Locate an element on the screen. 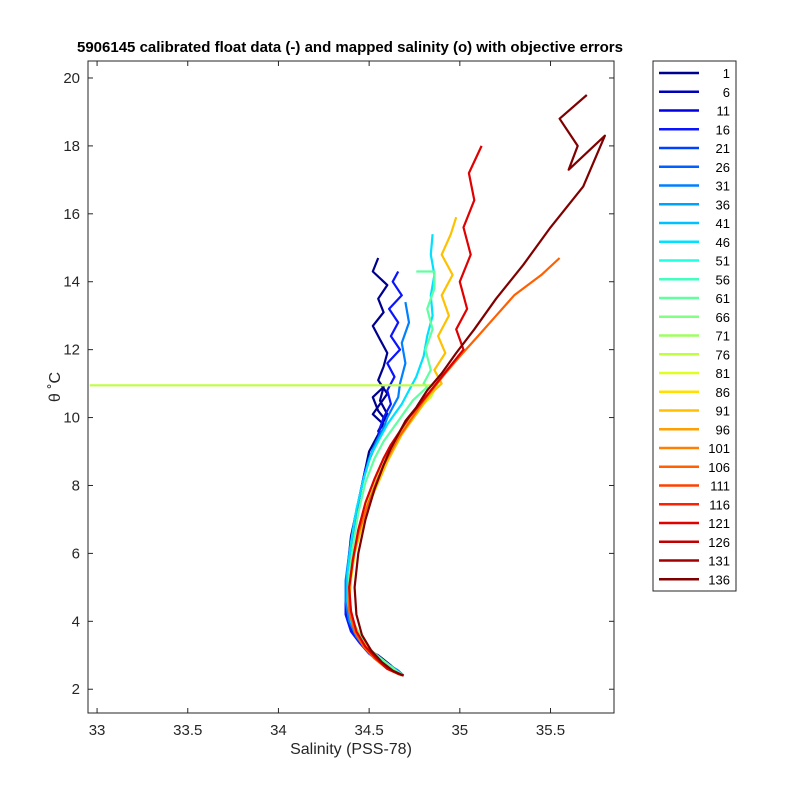 The width and height of the screenshot is (800, 800). legend-label-6: 6 is located at coordinates (726, 92).